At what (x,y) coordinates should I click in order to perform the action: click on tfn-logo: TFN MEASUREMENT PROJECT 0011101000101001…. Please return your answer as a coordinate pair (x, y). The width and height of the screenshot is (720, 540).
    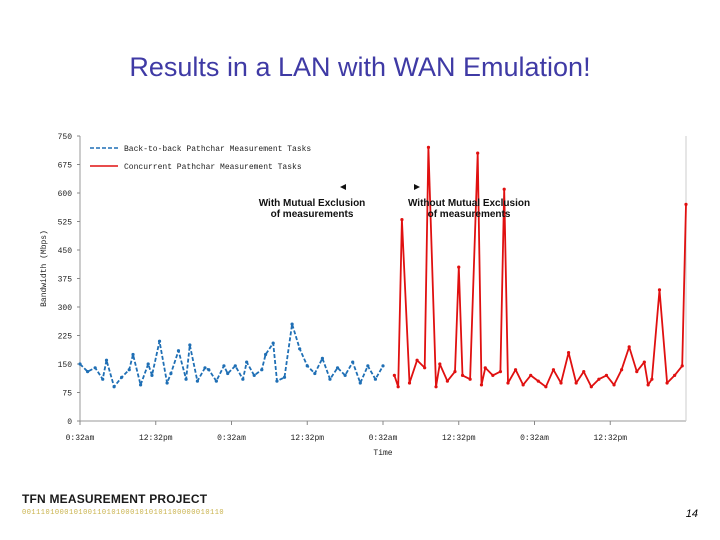
    Looking at the image, I should click on (123, 512).